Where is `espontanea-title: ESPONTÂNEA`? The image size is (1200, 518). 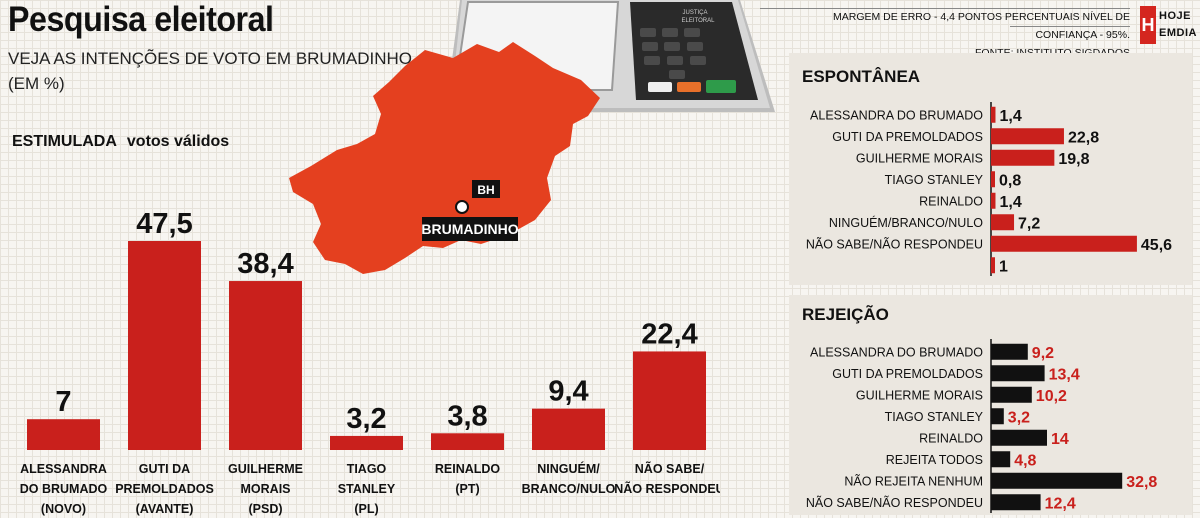 espontanea-title: ESPONTÂNEA is located at coordinates (861, 76).